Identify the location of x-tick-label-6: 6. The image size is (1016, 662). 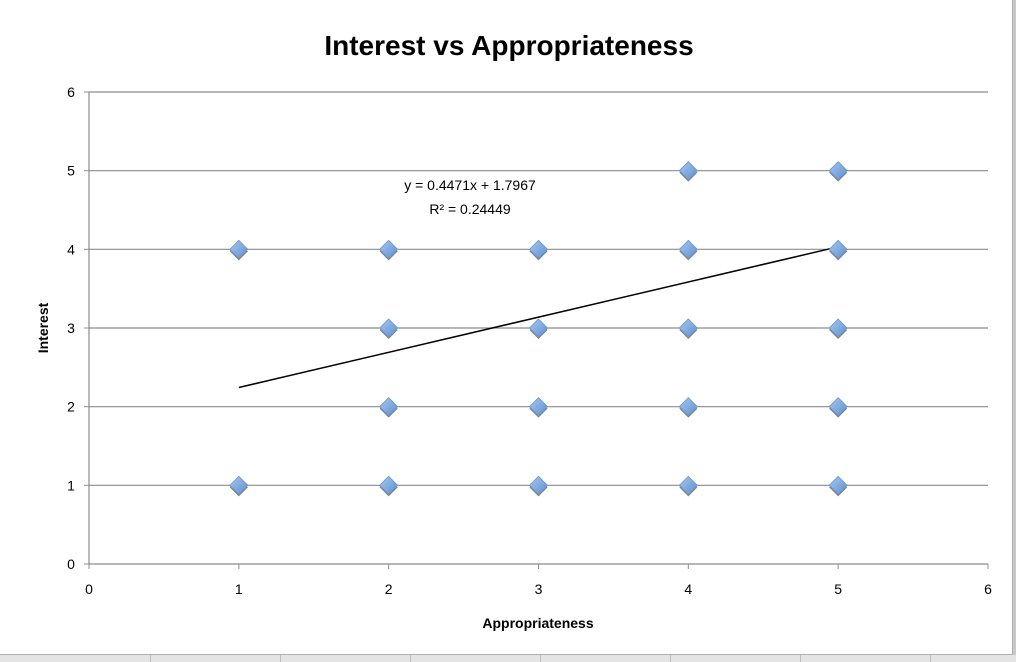
(988, 589).